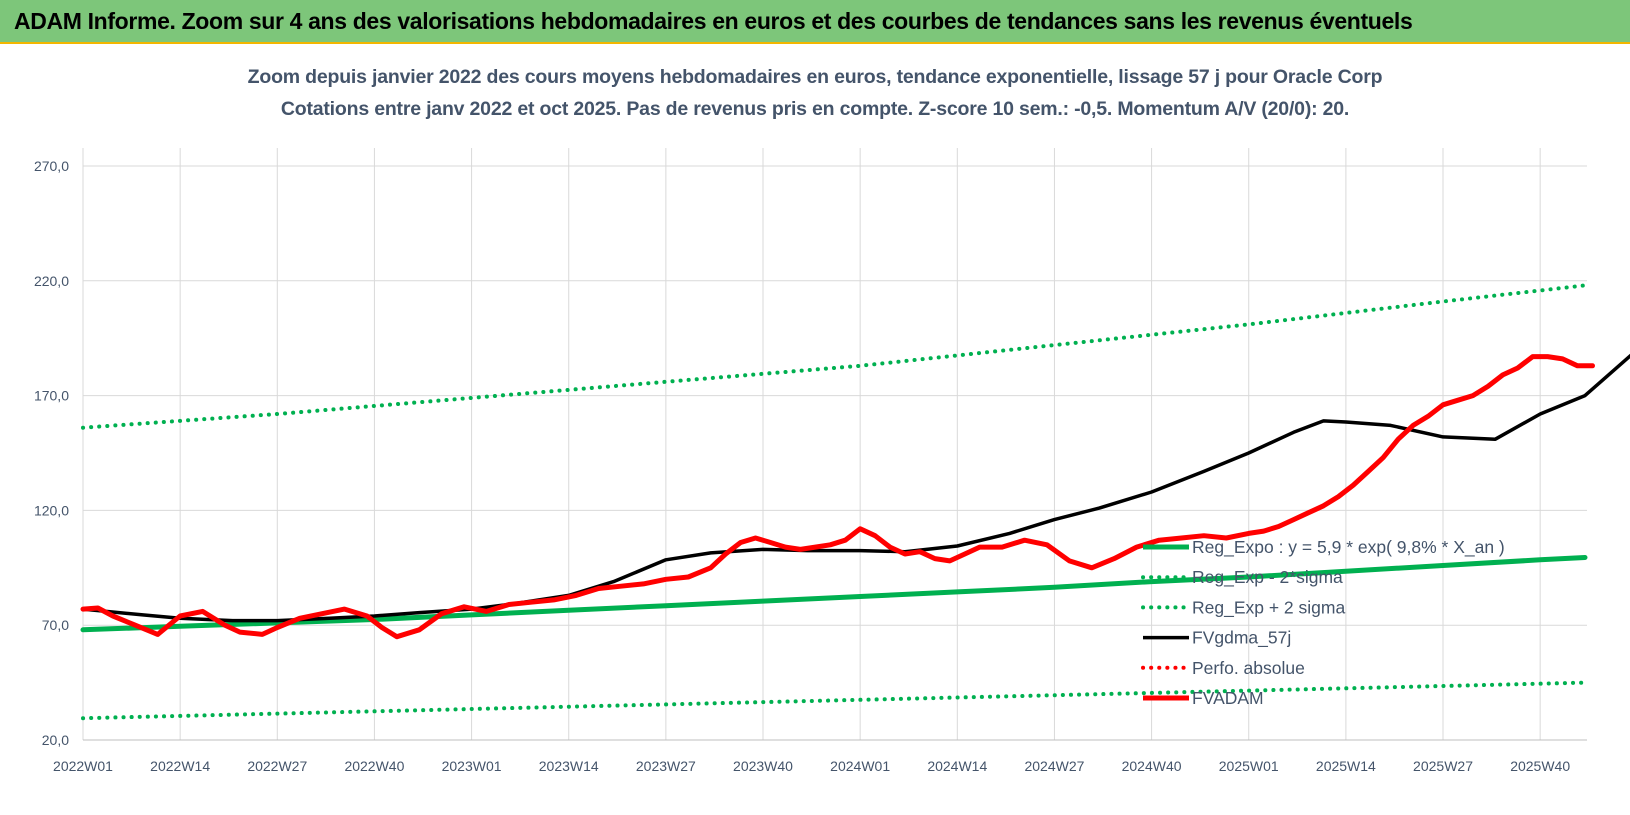  Describe the element at coordinates (957, 766) in the screenshot. I see `x-tick-label: 2024W14` at that location.